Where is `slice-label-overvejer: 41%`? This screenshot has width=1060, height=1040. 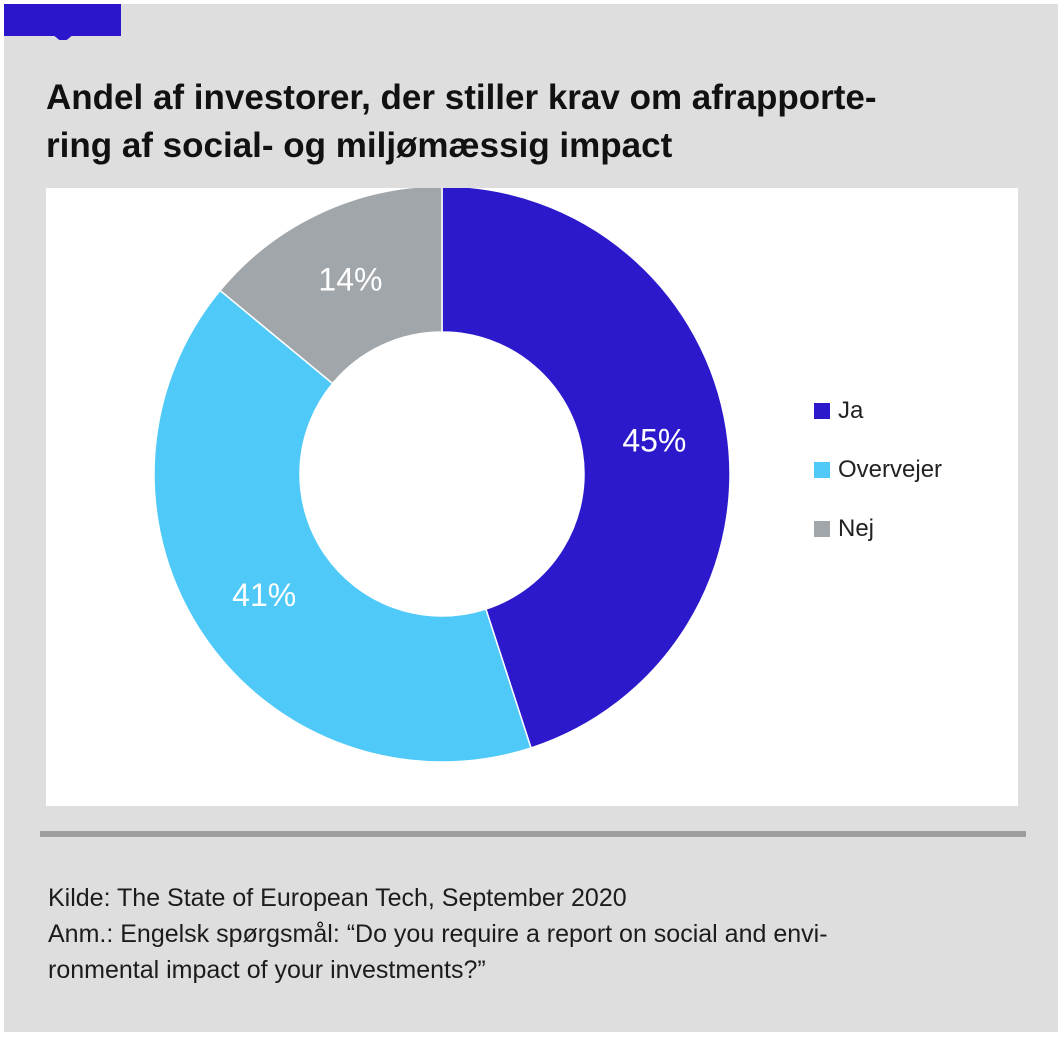 slice-label-overvejer: 41% is located at coordinates (264, 595).